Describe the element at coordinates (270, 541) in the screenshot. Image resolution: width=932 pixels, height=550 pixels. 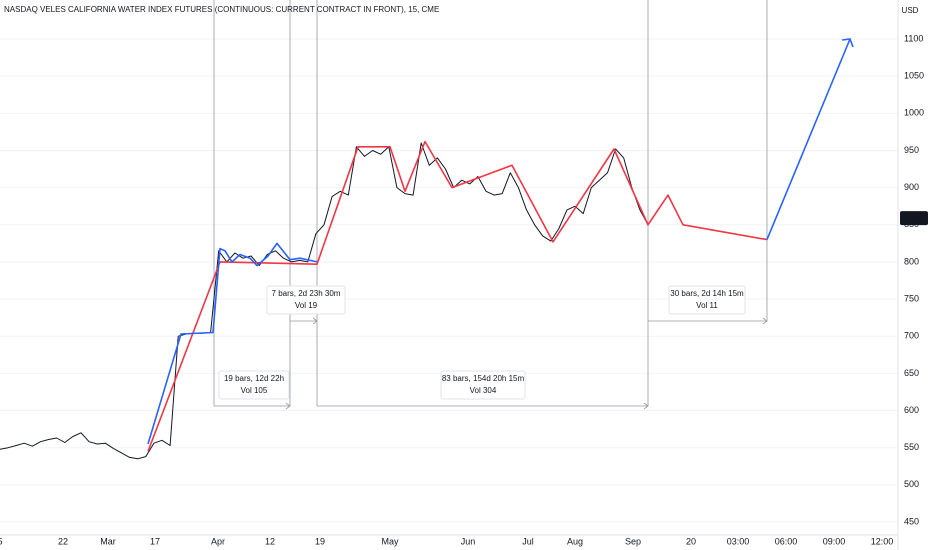
I see `x-tick-label: 12` at that location.